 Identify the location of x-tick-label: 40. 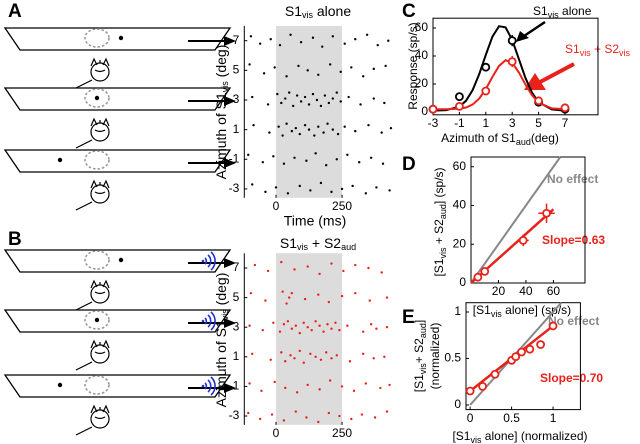
(526, 291).